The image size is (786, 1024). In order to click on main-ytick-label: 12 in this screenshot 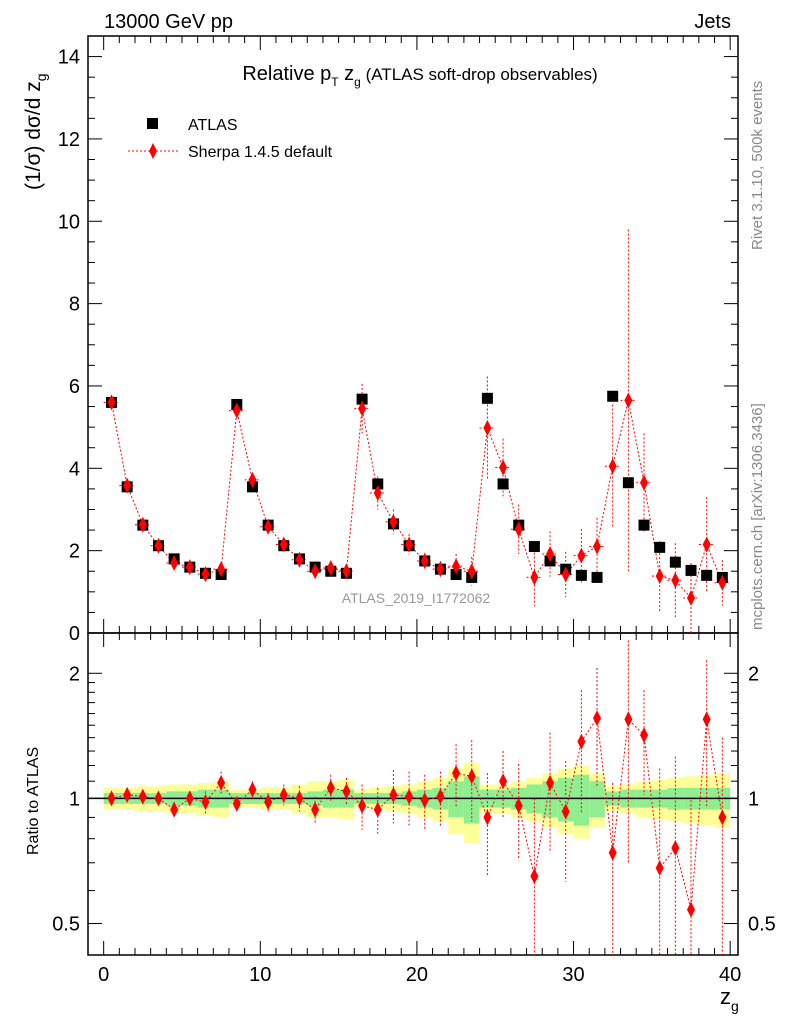, I will do `click(69, 140)`.